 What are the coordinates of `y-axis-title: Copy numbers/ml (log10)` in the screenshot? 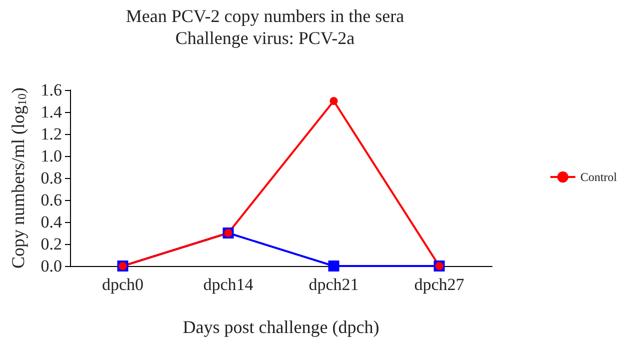 It's located at (18, 178).